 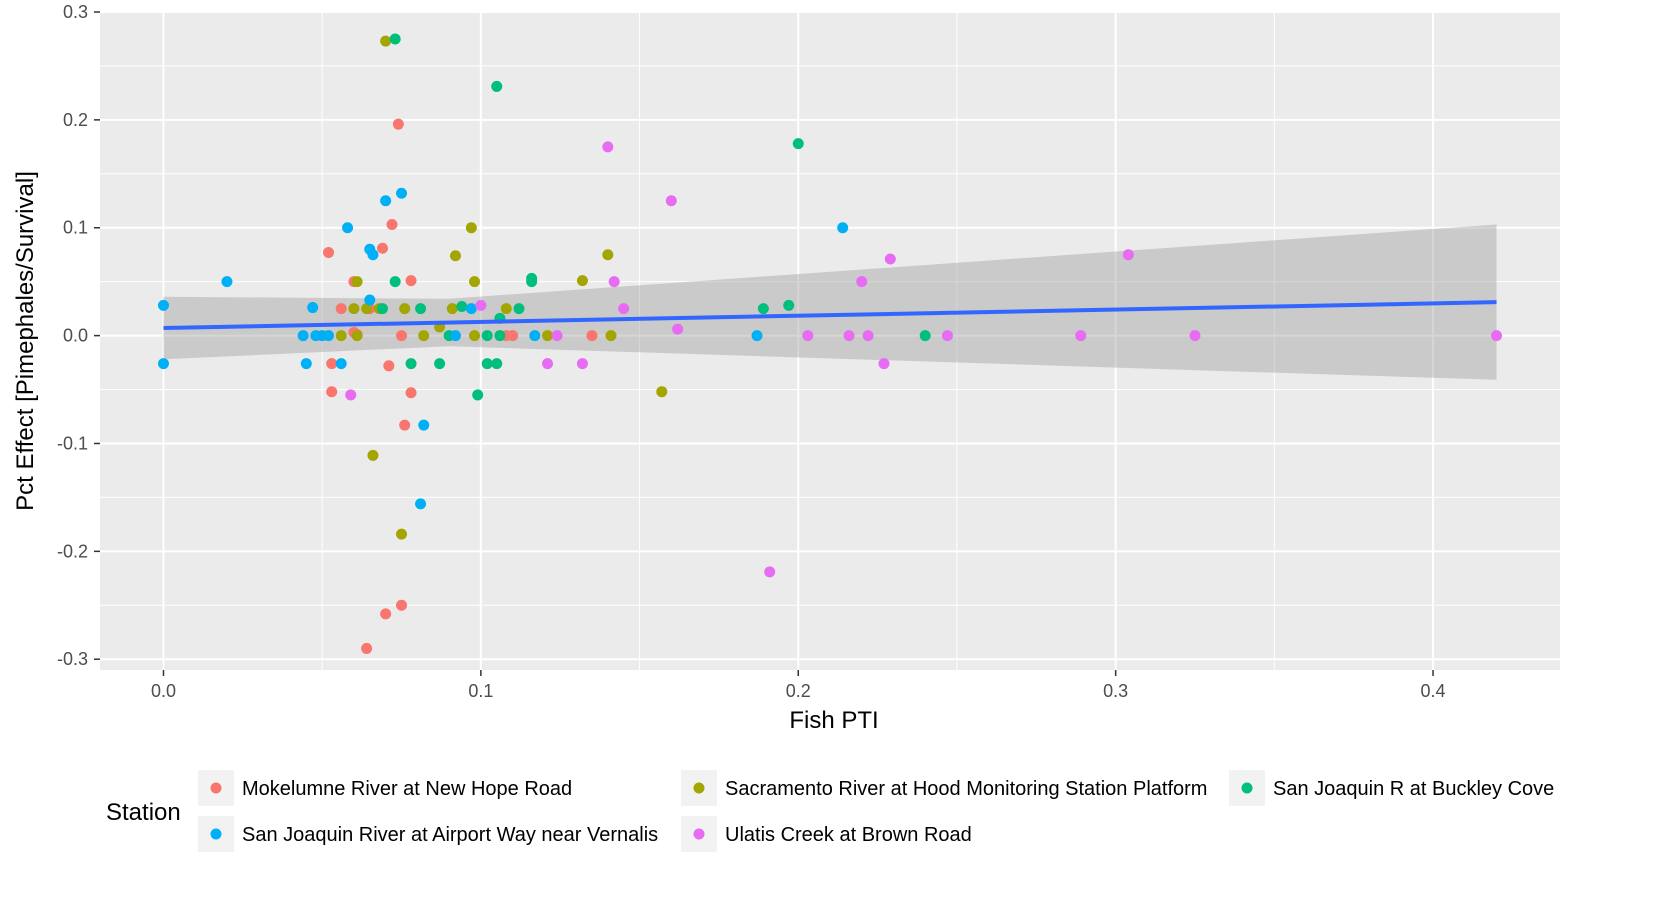 What do you see at coordinates (385, 788) in the screenshot?
I see `legend-item: Mokelumne River at New Hope Road` at bounding box center [385, 788].